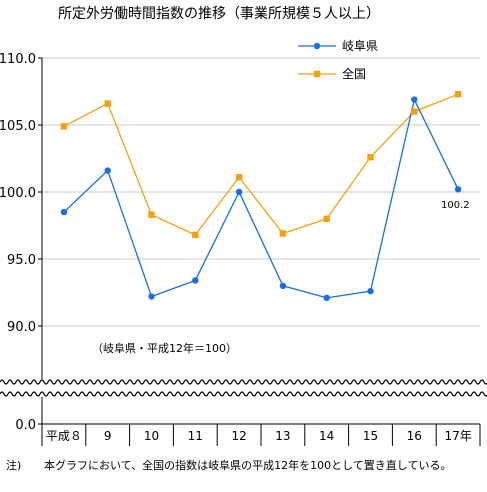 The width and height of the screenshot is (487, 492). I want to click on footnote-label: 注), so click(13, 465).